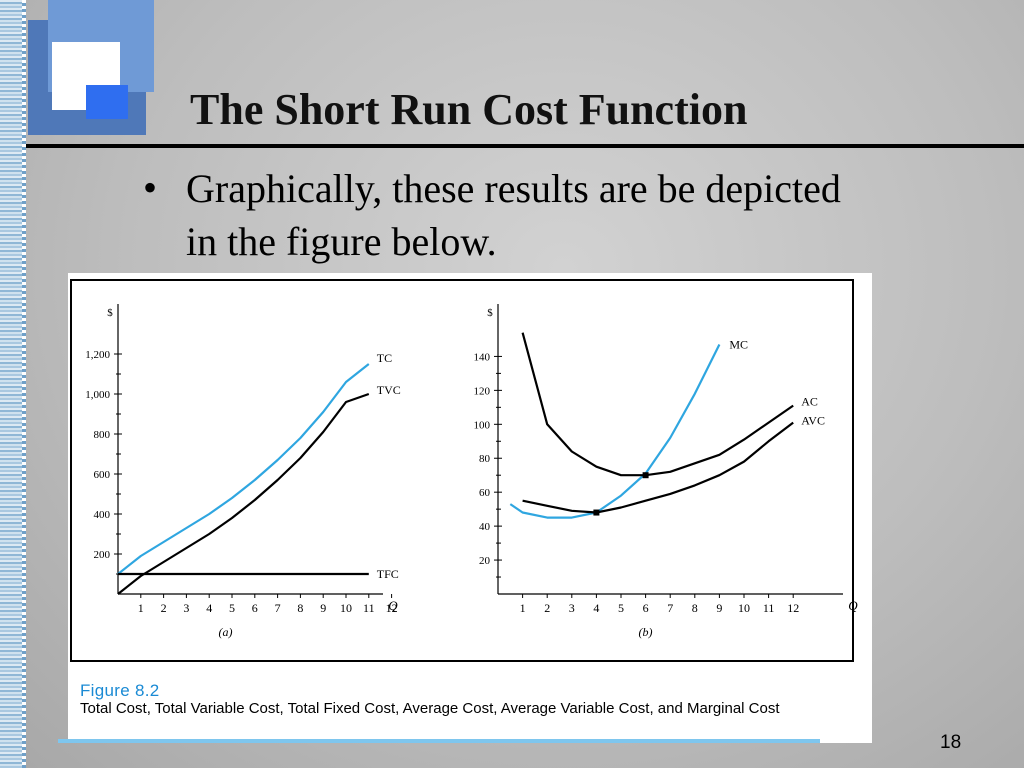 The width and height of the screenshot is (1024, 768). Describe the element at coordinates (485, 527) in the screenshot. I see `y-tick-label: 40` at that location.